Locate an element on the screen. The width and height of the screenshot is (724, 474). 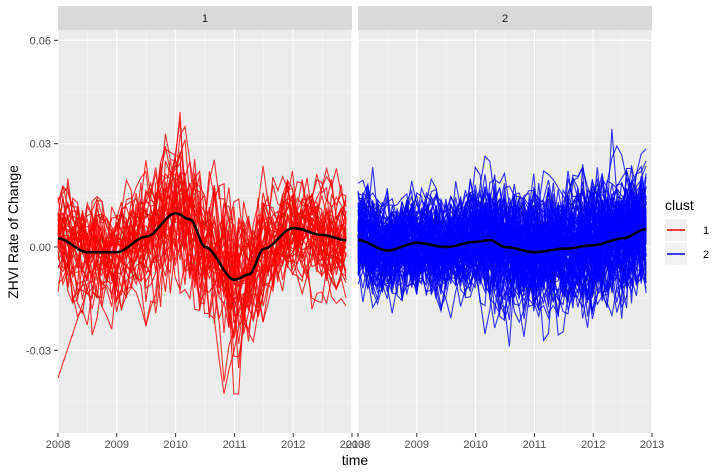
panel-1-strip is located at coordinates (205, 18).